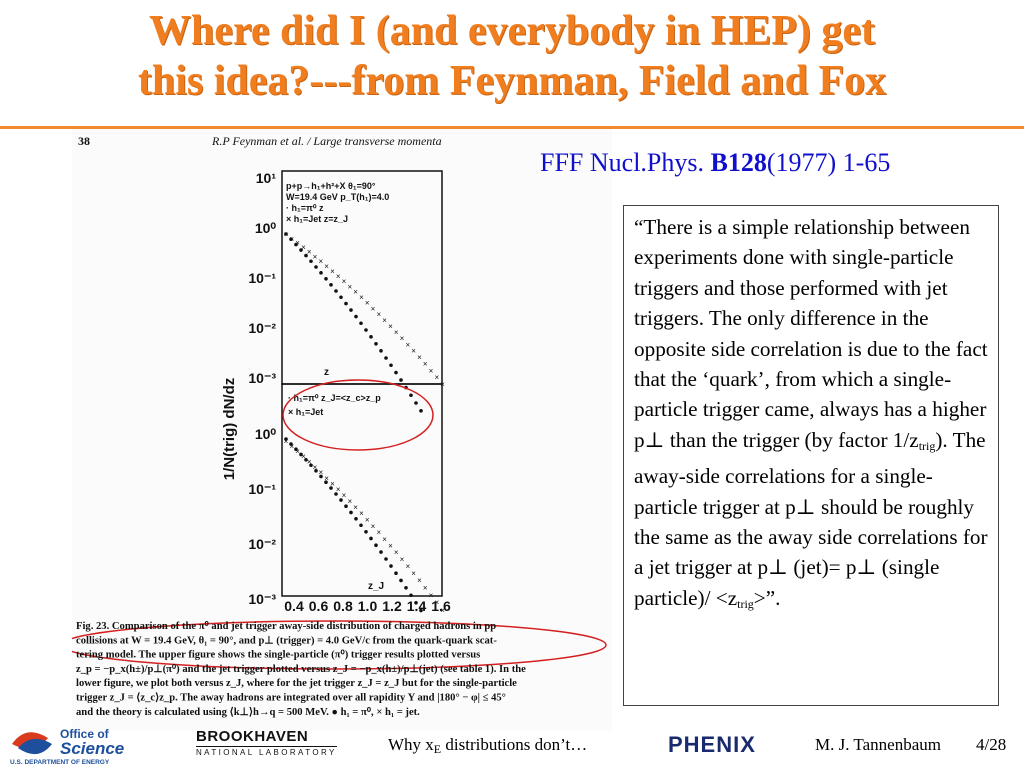 This screenshot has width=1024, height=768. Describe the element at coordinates (417, 606) in the screenshot. I see `x-tick-label: 1.4` at that location.